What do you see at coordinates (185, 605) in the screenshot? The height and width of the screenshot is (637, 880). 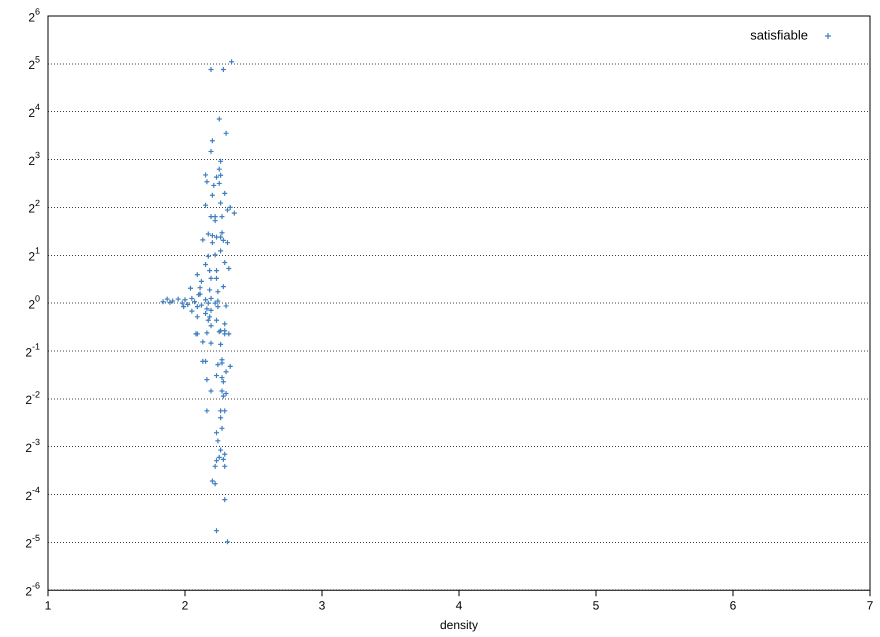 I see `x-tick-label: 2` at bounding box center [185, 605].